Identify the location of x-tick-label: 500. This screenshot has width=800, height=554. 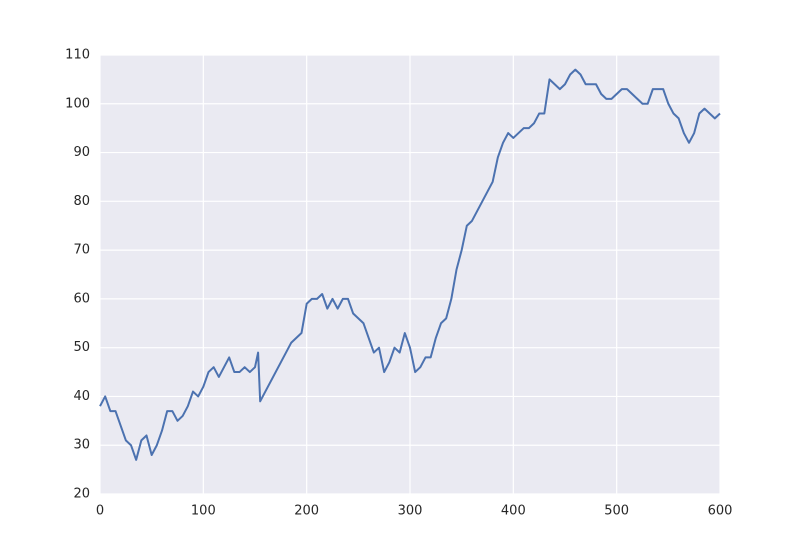
(616, 511).